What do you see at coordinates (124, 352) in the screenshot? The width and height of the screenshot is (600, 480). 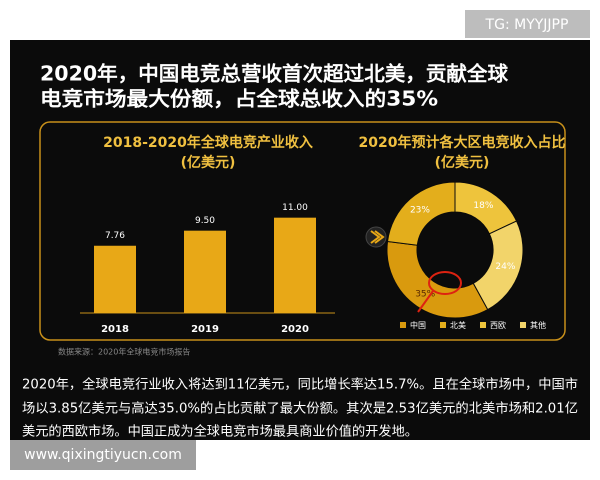 I see `source: 数据来源：2020年全球电竞市场报告` at bounding box center [124, 352].